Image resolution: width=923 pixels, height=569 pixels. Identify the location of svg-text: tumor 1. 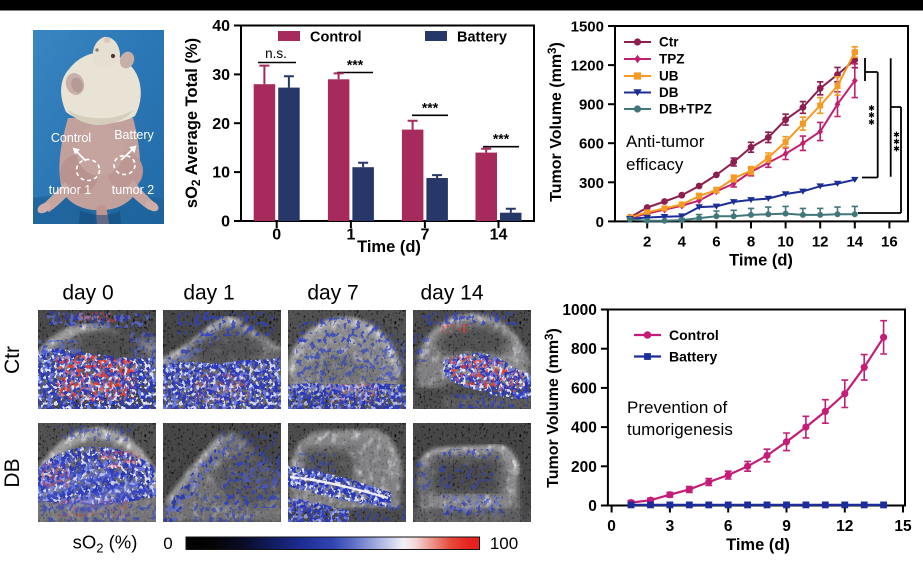
(70, 190).